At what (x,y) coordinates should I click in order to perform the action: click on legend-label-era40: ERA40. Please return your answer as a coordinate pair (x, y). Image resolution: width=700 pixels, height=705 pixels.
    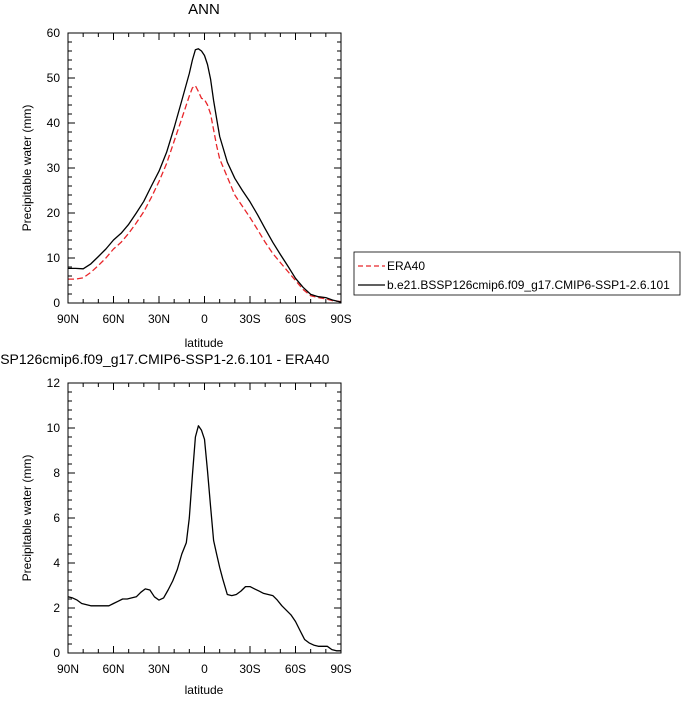
    Looking at the image, I should click on (406, 266).